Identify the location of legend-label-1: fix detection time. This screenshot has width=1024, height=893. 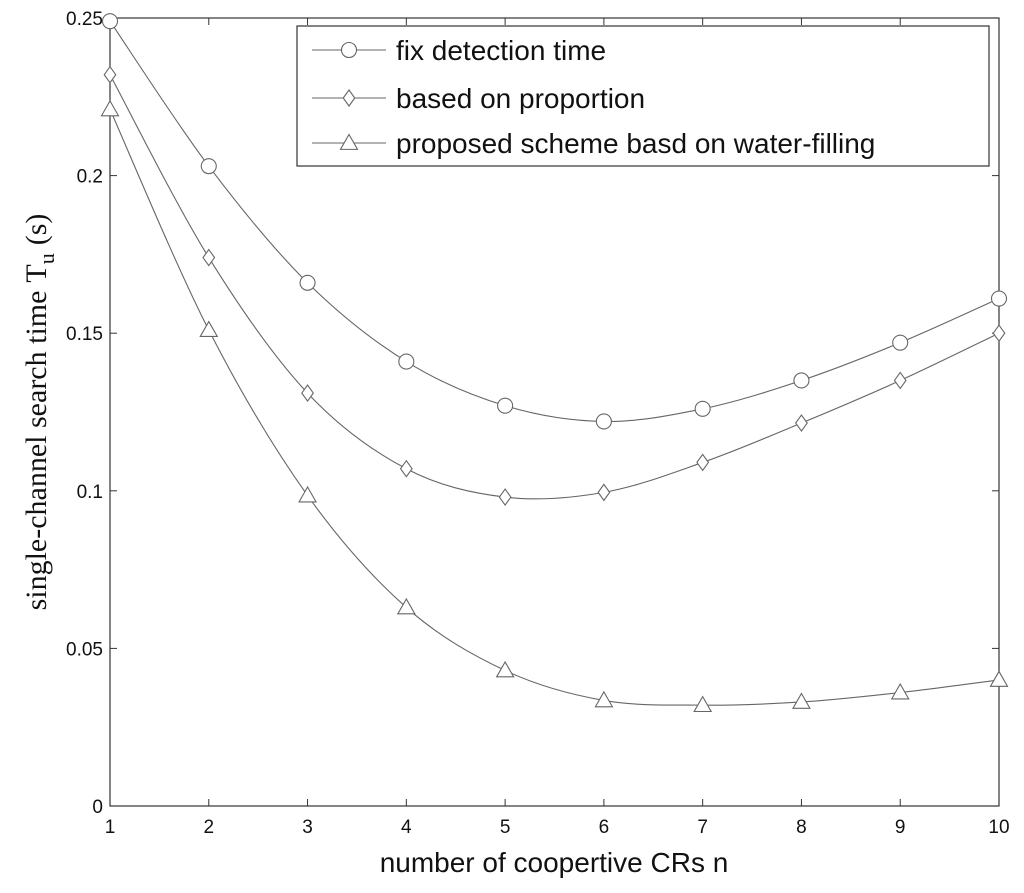
(501, 50).